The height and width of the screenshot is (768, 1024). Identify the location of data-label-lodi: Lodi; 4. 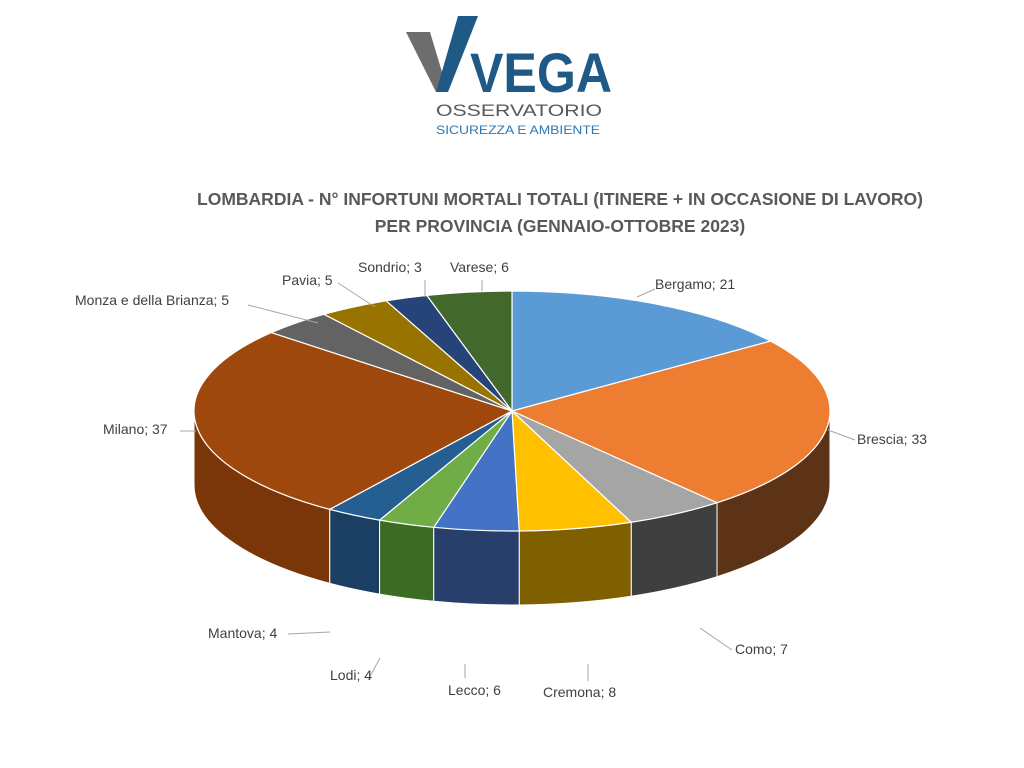
(351, 675).